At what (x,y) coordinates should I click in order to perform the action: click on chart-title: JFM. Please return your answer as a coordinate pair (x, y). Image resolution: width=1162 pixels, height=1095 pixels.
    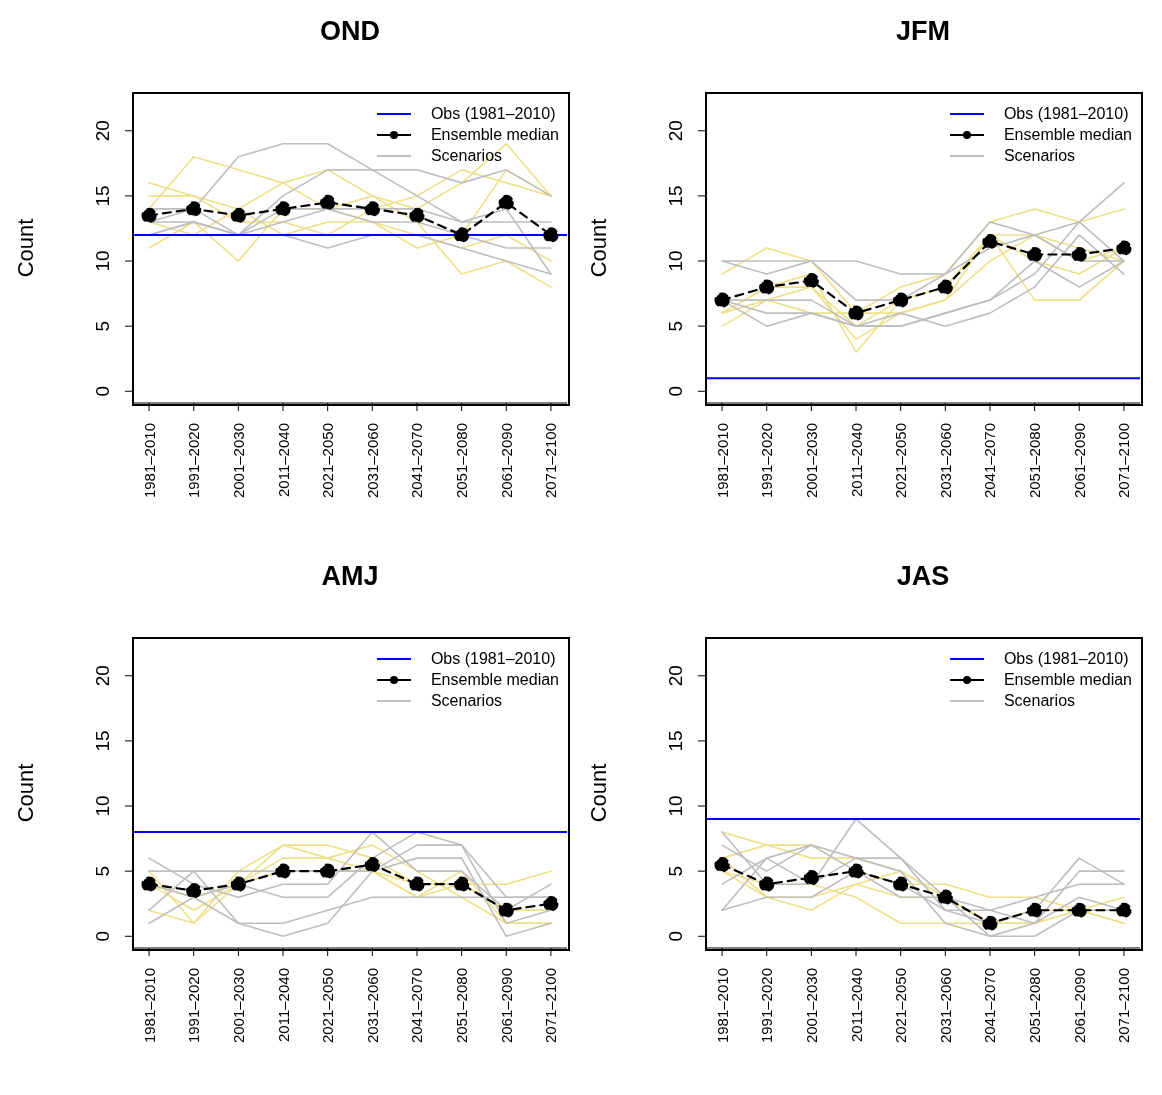
    Looking at the image, I should click on (923, 31).